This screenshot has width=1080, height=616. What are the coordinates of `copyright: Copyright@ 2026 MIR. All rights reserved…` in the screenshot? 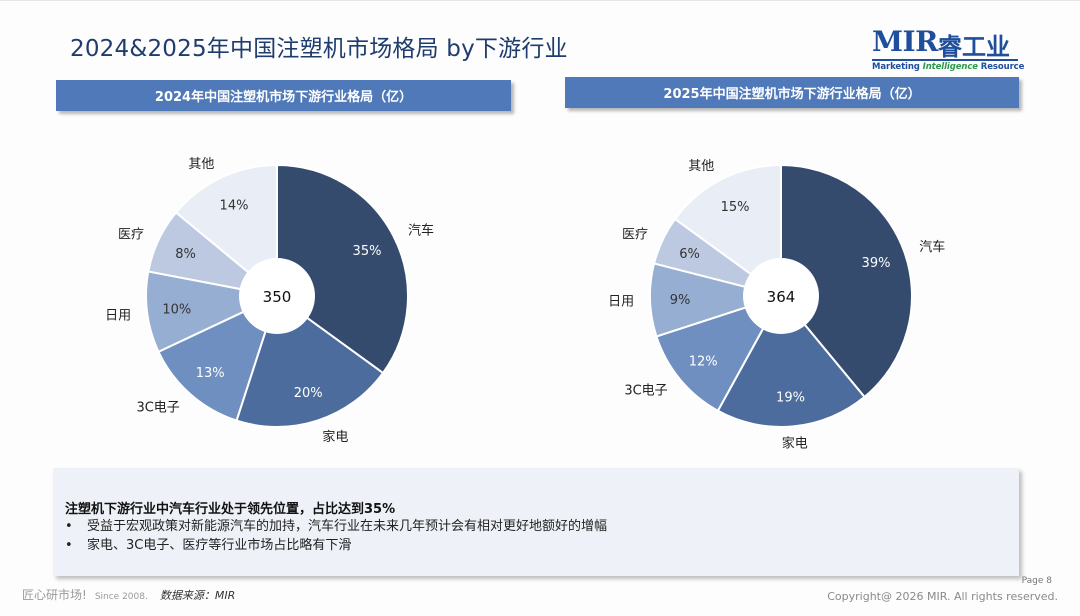 It's located at (942, 596).